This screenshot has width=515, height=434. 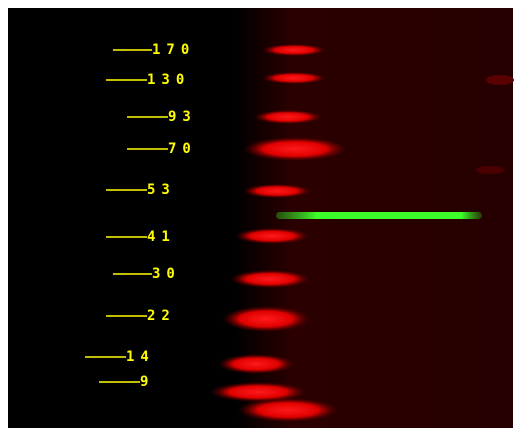 I want to click on marker-label: 22, so click(x=161, y=316).